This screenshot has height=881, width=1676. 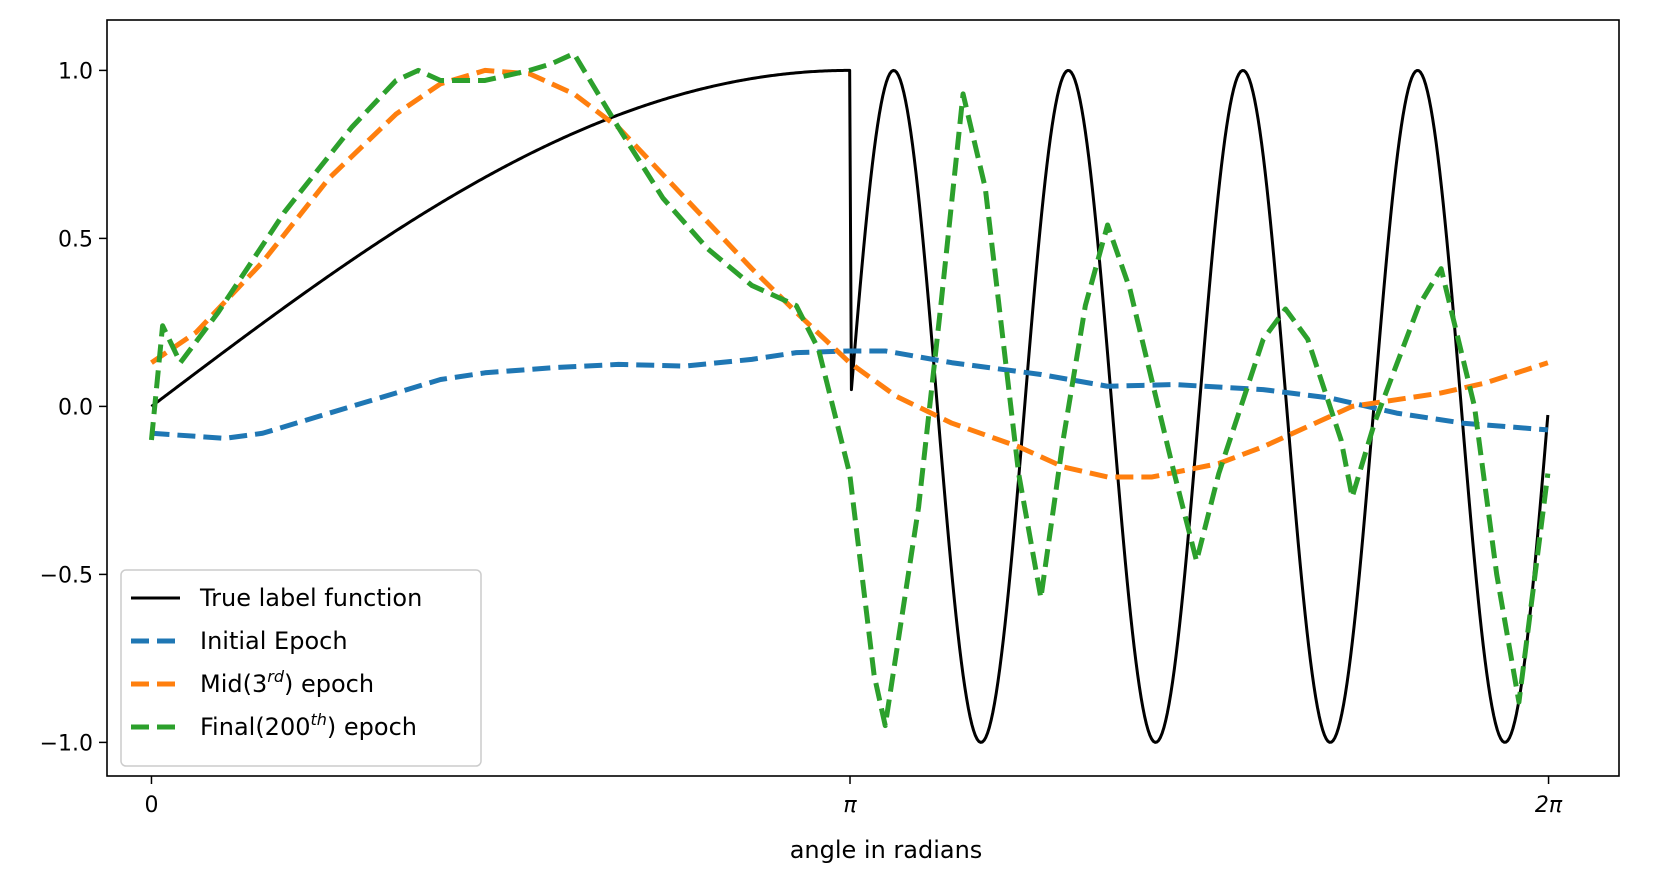 What do you see at coordinates (274, 641) in the screenshot?
I see `legend-label: Initial Epoch` at bounding box center [274, 641].